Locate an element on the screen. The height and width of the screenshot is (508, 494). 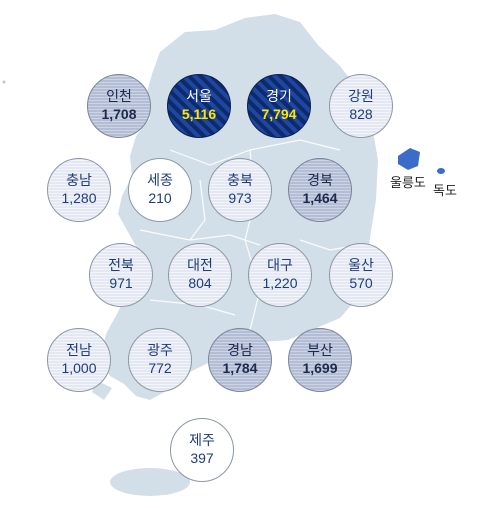
ulleungdo-label: 울릉도 is located at coordinates (408, 182).